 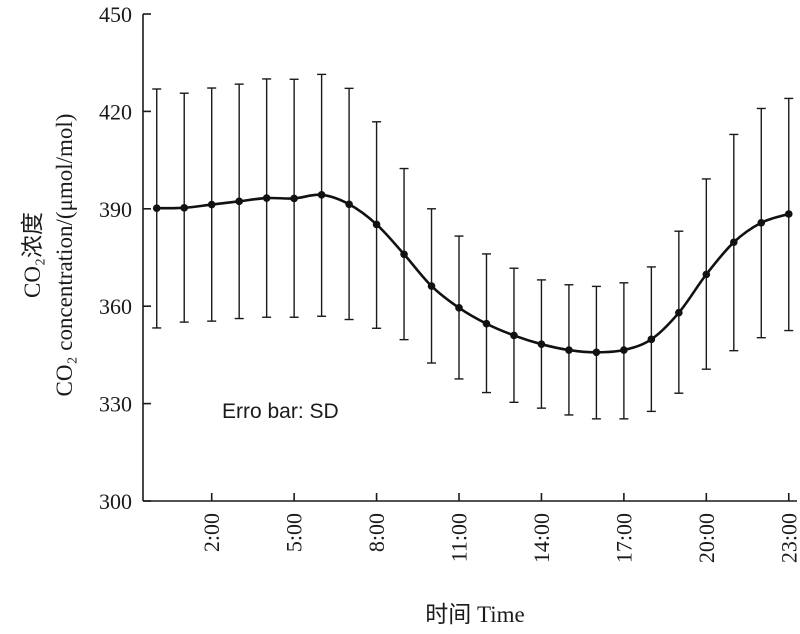 What do you see at coordinates (32, 255) in the screenshot?
I see `y-axis-title-line1: CO₂浓度` at bounding box center [32, 255].